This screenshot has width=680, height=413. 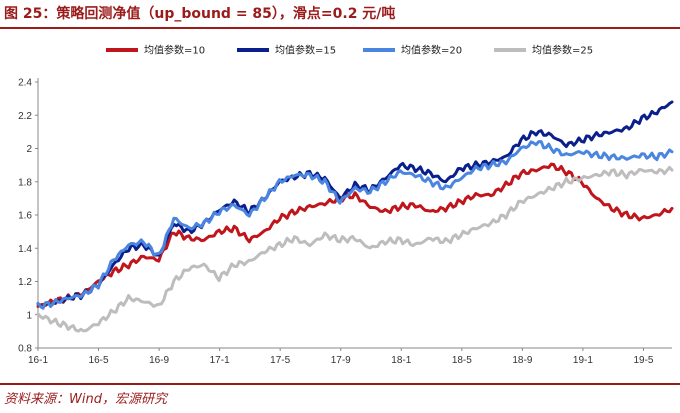 I want to click on y-tick-label: 2, so click(x=29, y=149).